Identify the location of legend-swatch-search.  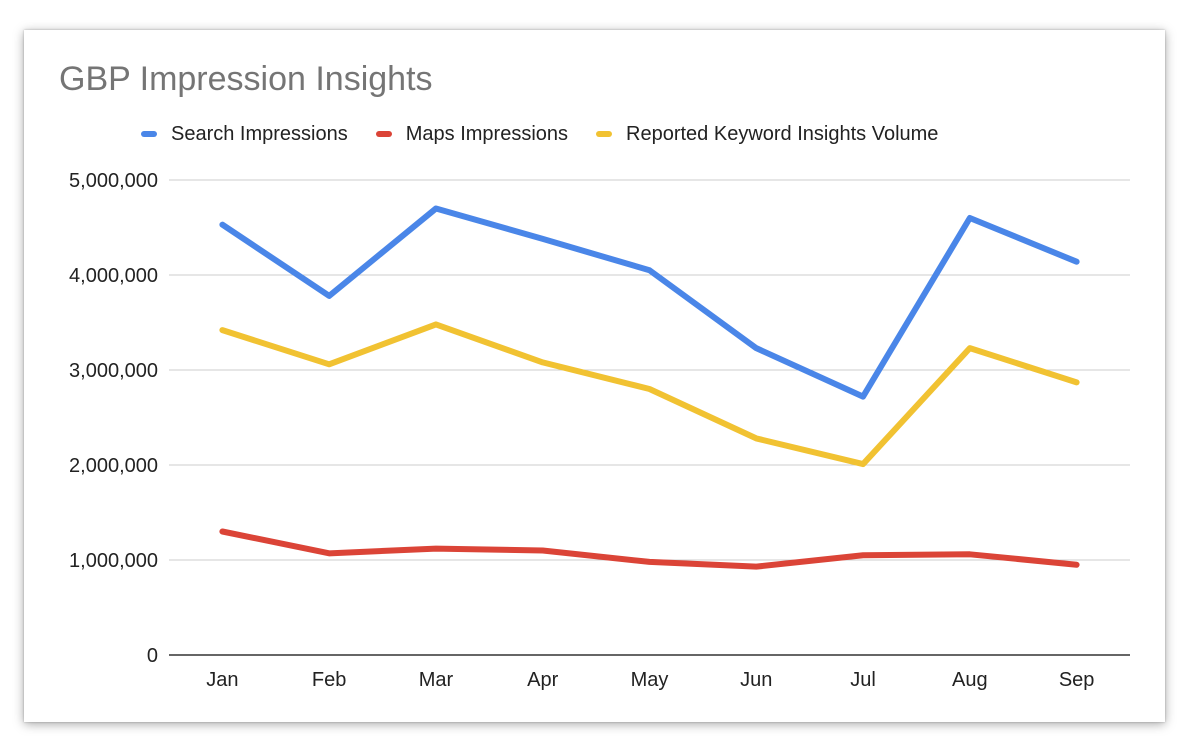
(149, 134).